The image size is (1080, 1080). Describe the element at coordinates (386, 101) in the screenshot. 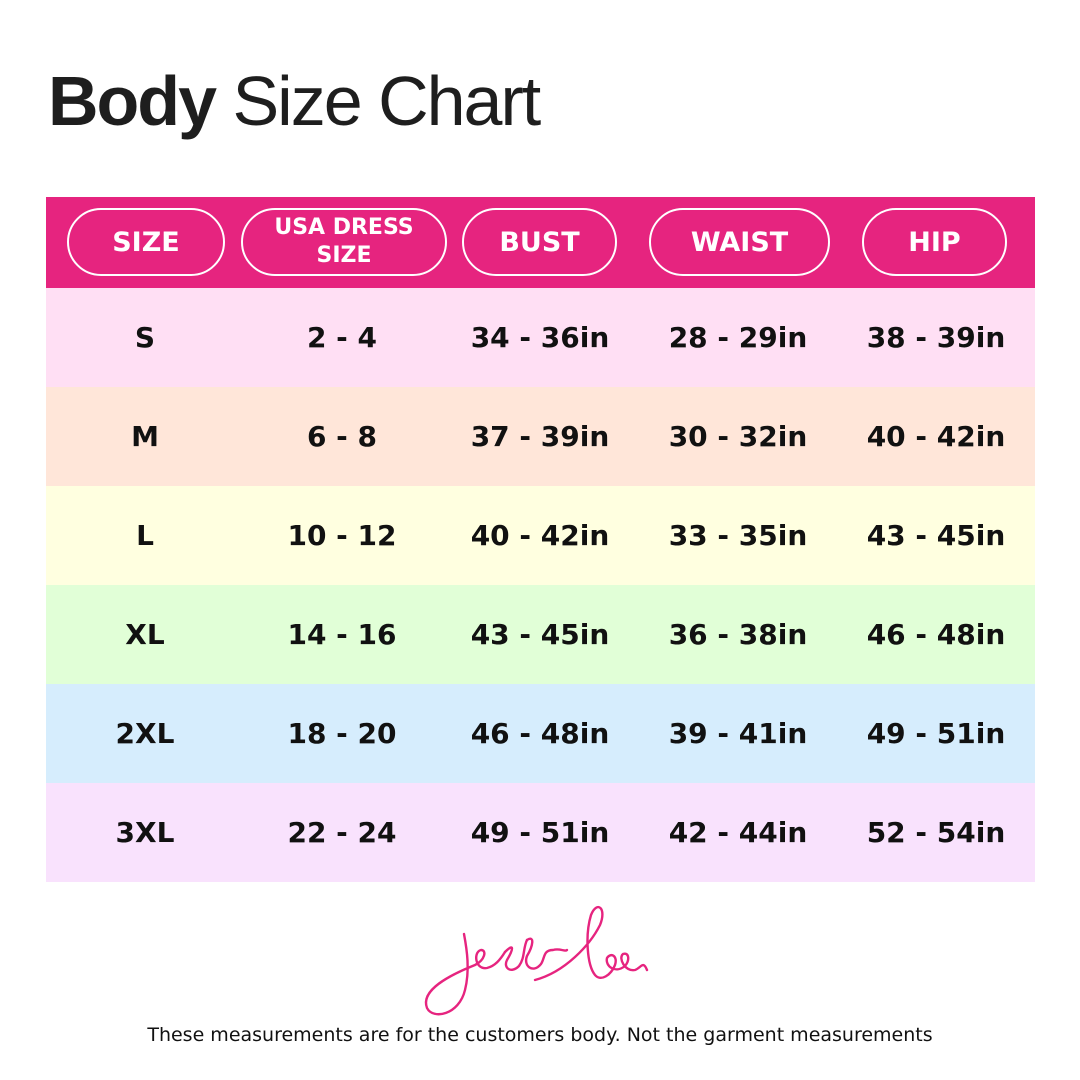

I see `title-light: Size Chart` at that location.